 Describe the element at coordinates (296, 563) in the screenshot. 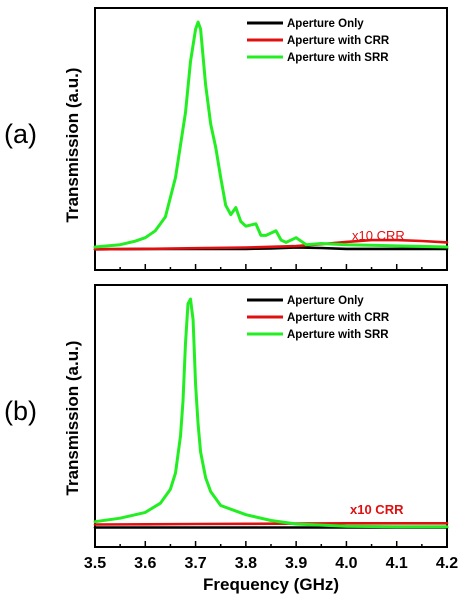

I see `x-tick-label: 3.9` at that location.